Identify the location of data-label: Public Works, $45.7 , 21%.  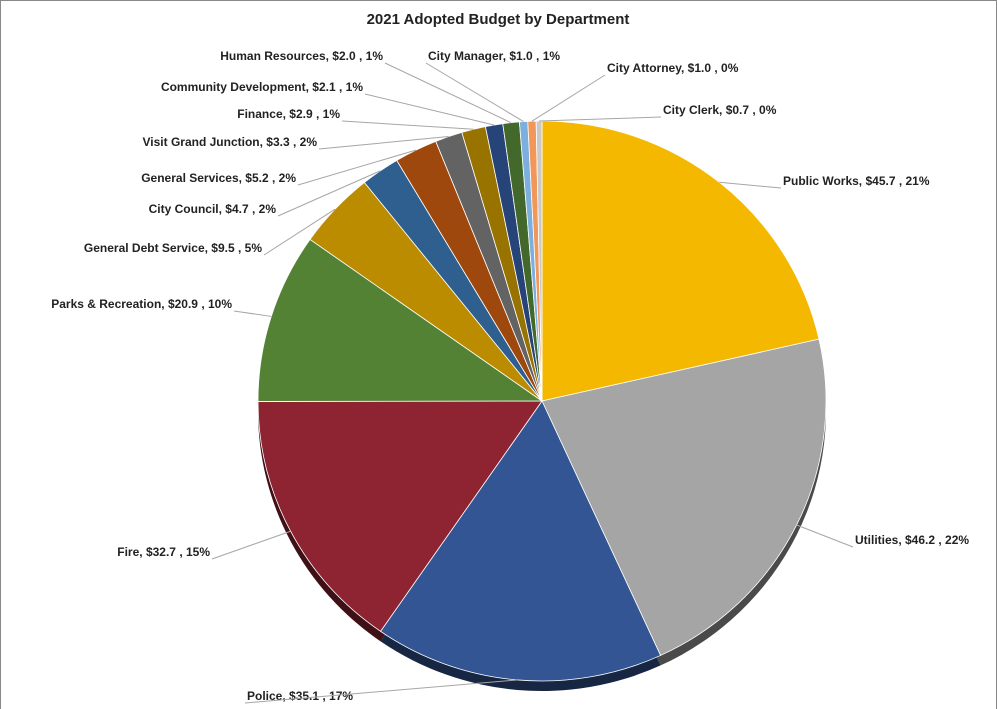
(856, 181).